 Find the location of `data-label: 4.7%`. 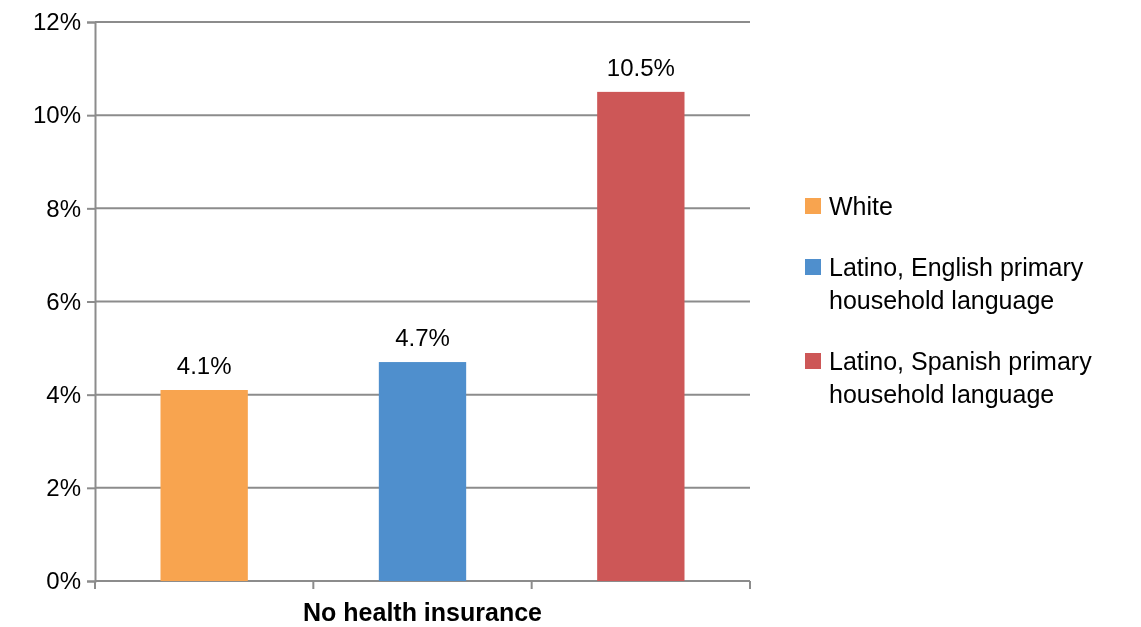

data-label: 4.7% is located at coordinates (422, 338).